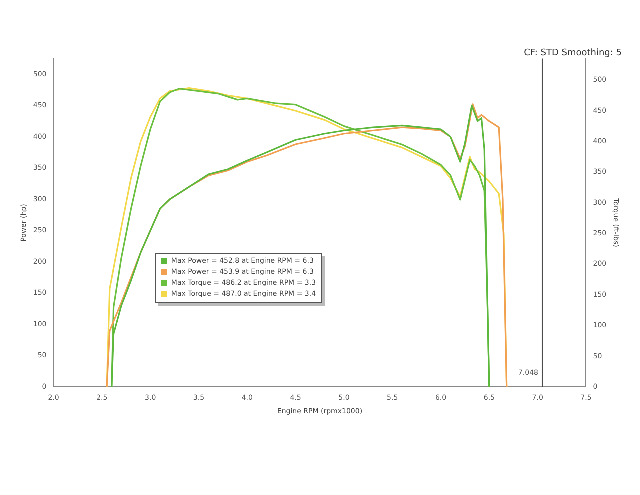  What do you see at coordinates (573, 53) in the screenshot?
I see `chart-subtitle: CF: STD Smoothing: 5` at bounding box center [573, 53].